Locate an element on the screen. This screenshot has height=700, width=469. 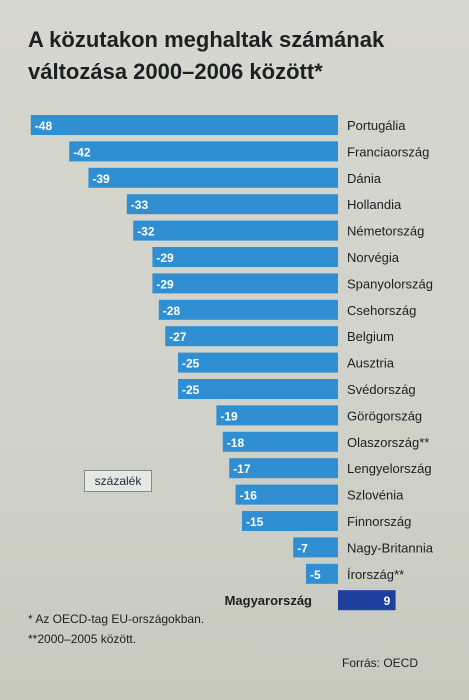
category-label: Németország is located at coordinates (385, 231).